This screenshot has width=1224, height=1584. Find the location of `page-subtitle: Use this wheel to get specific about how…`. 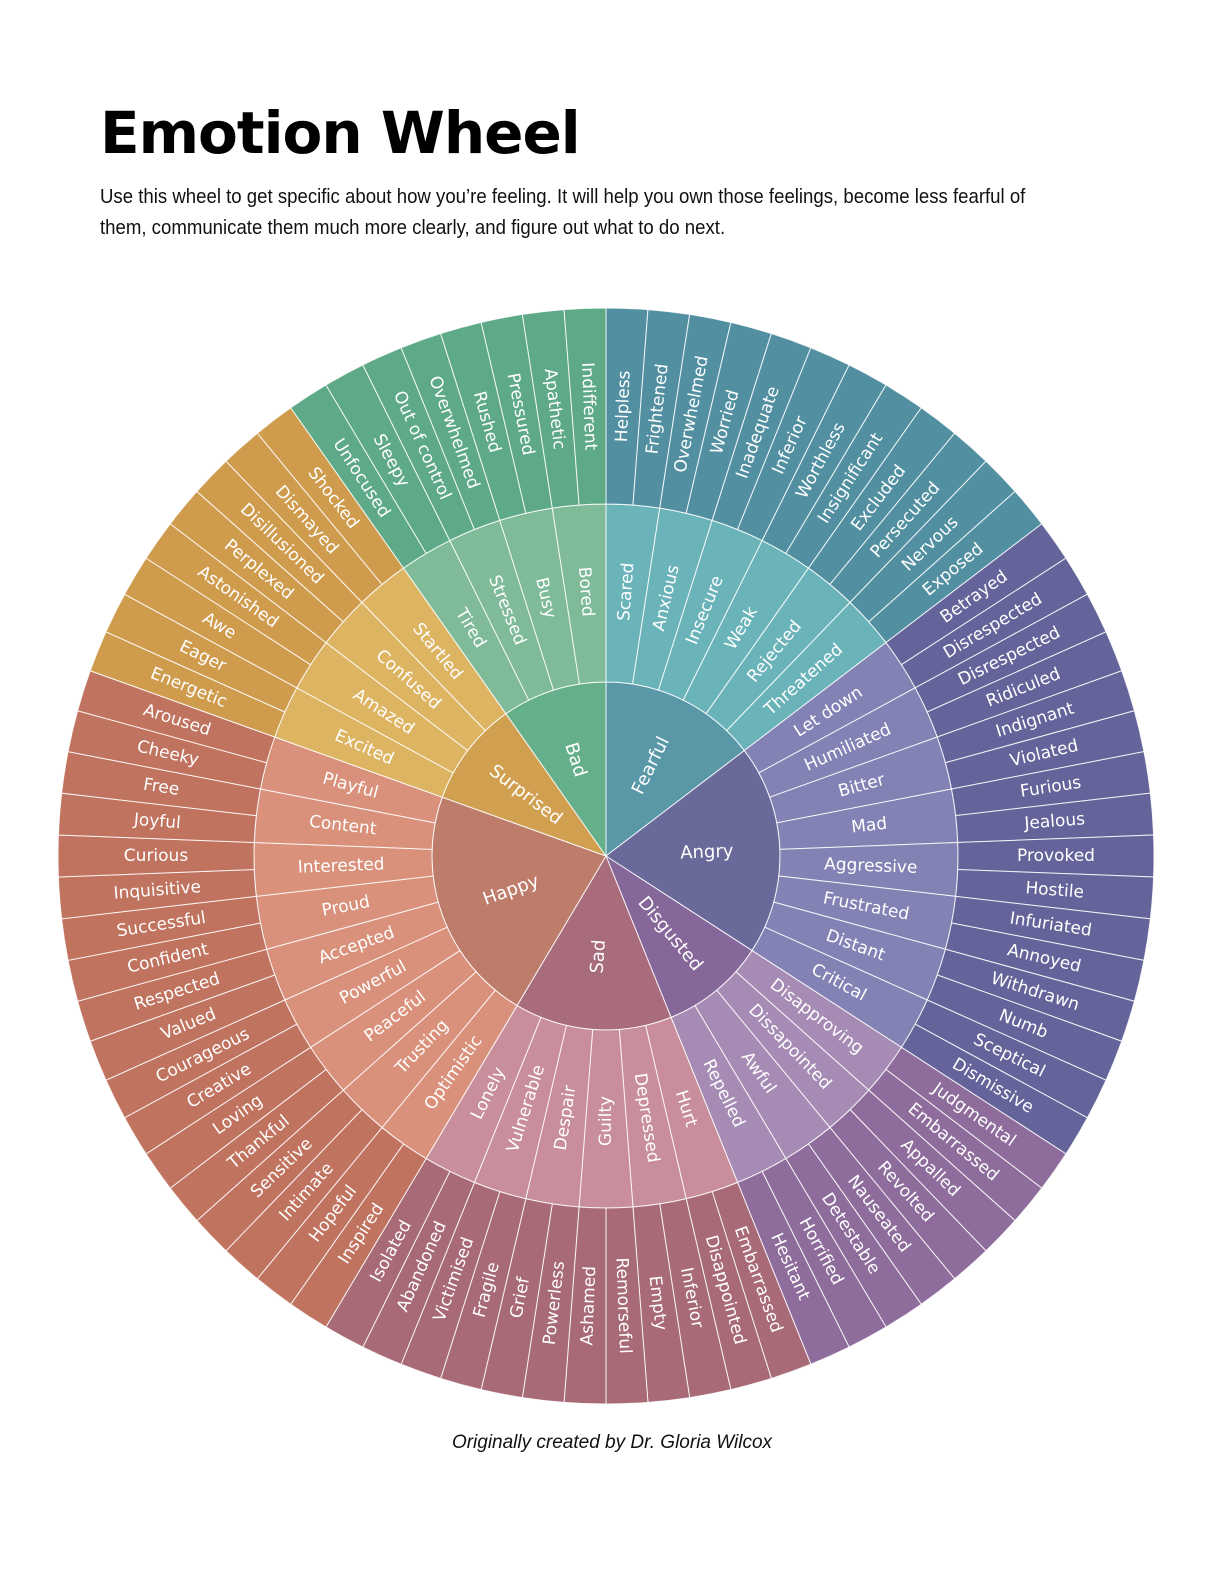

page-subtitle: Use this wheel to get specific about how… is located at coordinates (563, 212).